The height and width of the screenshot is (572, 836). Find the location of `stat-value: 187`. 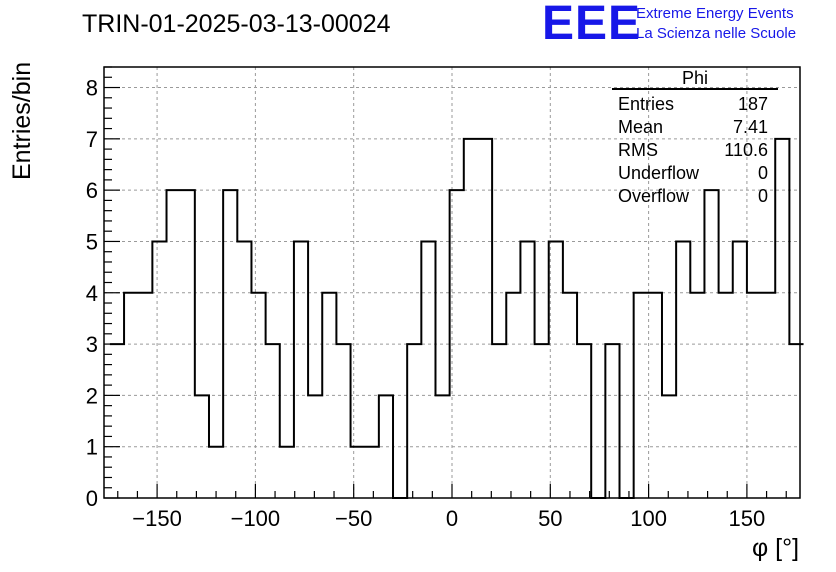

stat-value: 187 is located at coordinates (752, 104).